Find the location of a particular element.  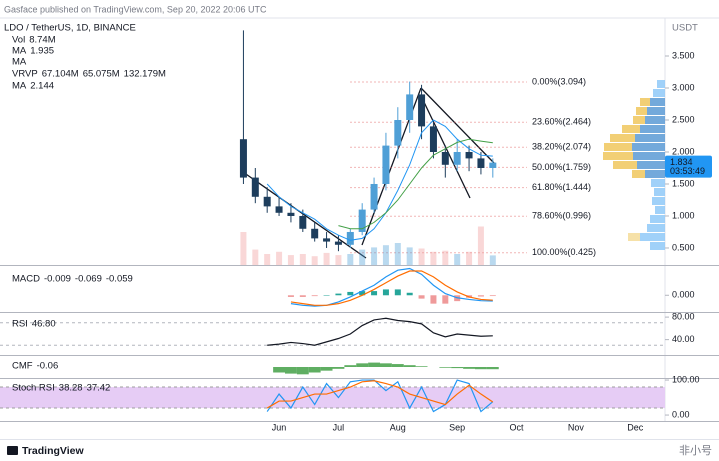

y-tick-label: 2.500 is located at coordinates (683, 119).